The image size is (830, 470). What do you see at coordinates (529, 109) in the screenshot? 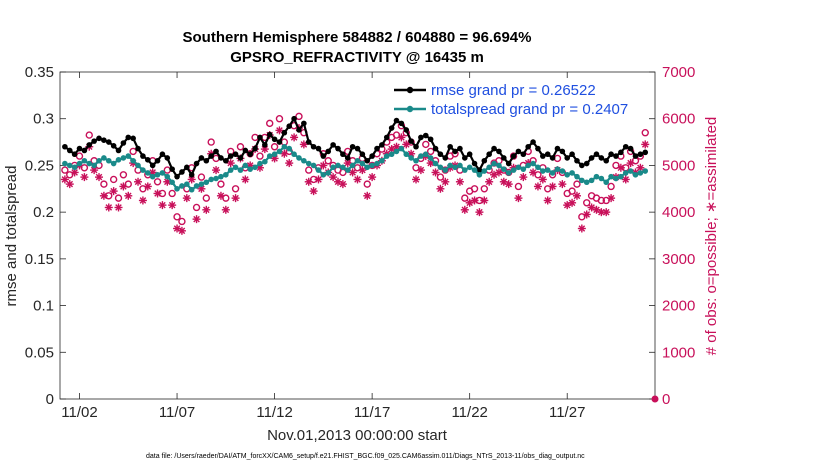
I see `legend-spread-label: totalspread grand pr = 0.2407` at bounding box center [529, 109].